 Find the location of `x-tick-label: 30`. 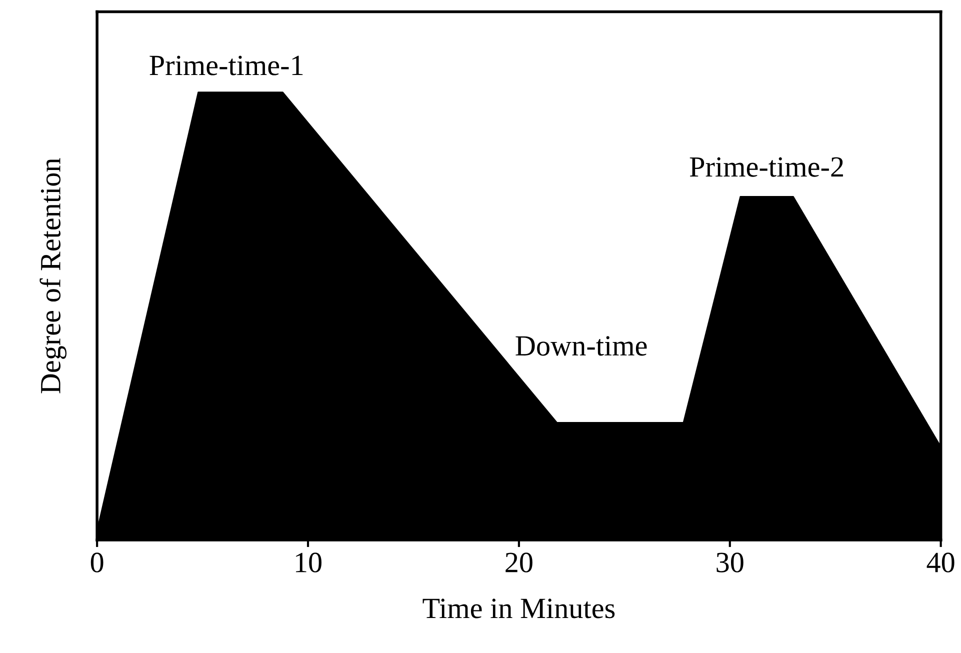

x-tick-label: 30 is located at coordinates (730, 562).